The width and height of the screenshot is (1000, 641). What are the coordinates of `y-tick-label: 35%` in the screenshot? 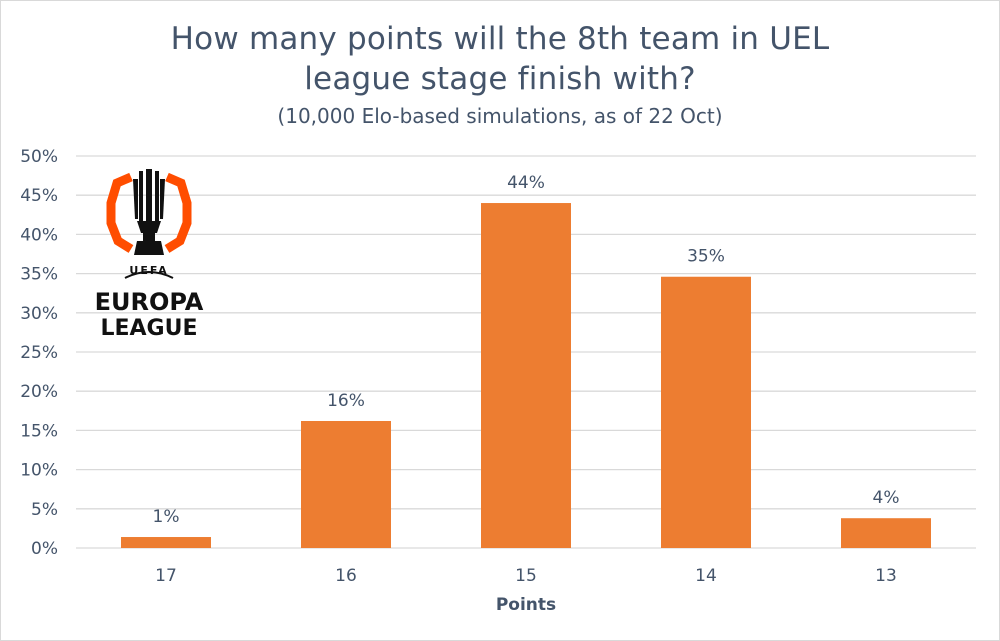 It's located at (39, 275).